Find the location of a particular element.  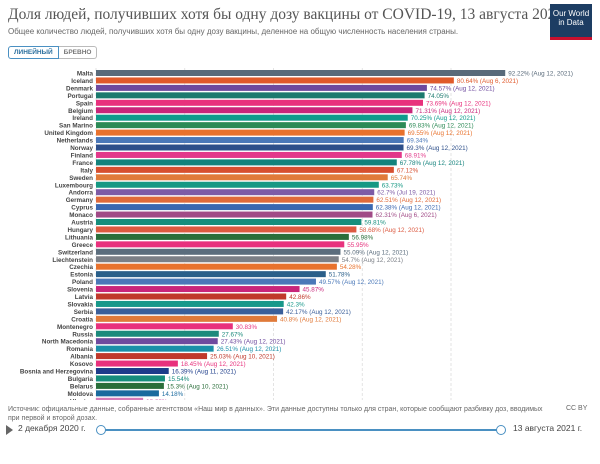

value-label: 73.69% (Aug 12, 2021) is located at coordinates (458, 103).